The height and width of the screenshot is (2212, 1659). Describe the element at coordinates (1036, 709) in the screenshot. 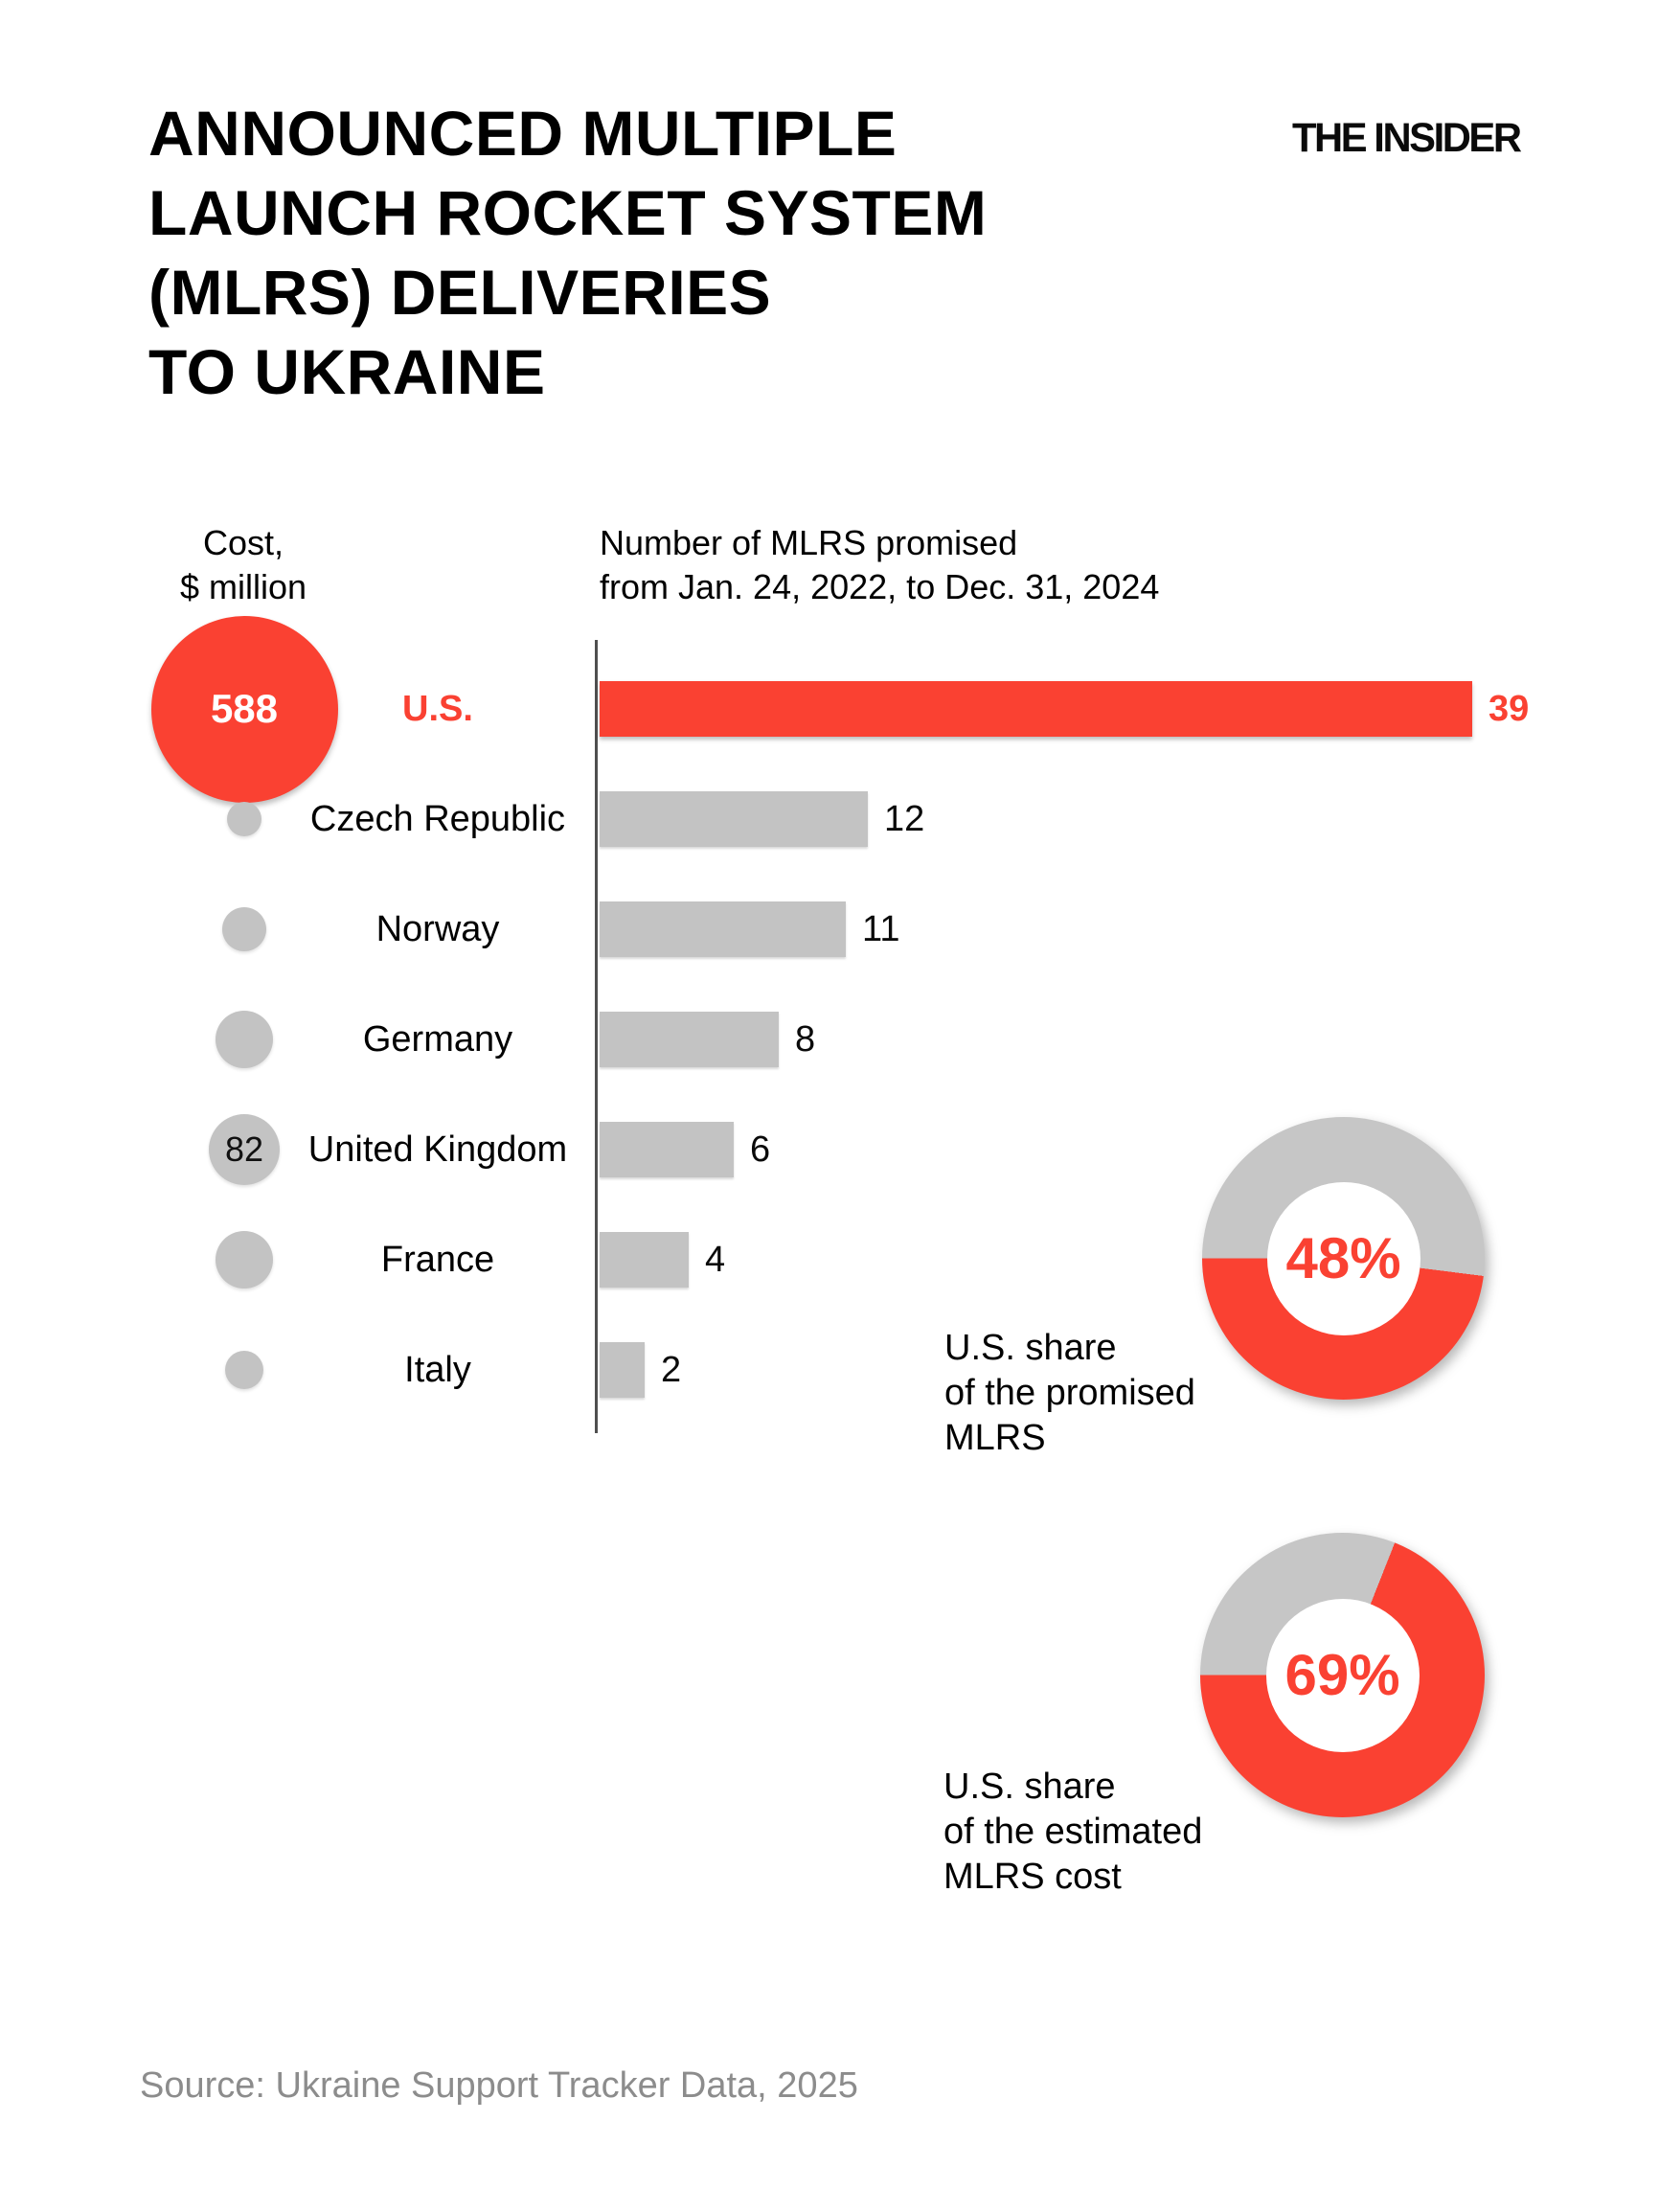

I see `bar-highlight` at that location.